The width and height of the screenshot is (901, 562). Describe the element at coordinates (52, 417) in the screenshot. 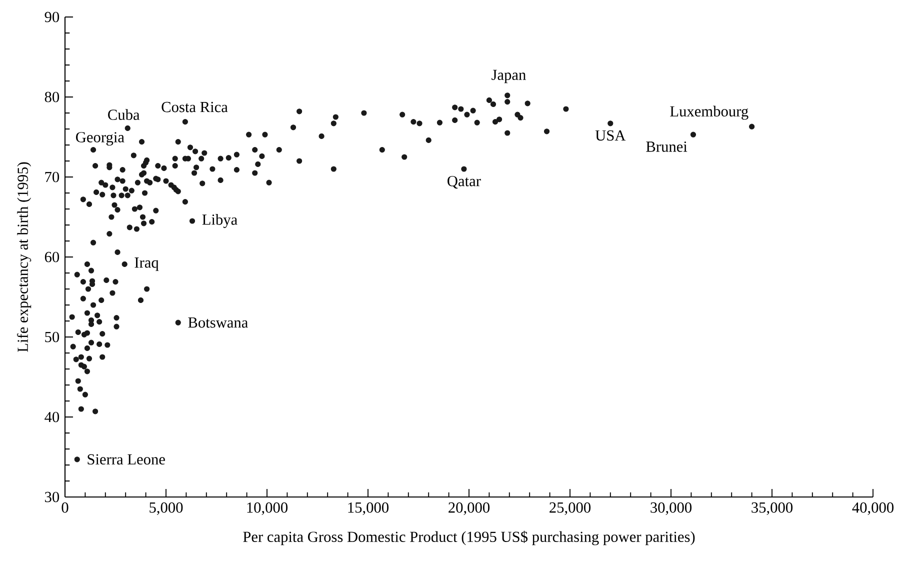

I see `y-tick-label: 40` at that location.